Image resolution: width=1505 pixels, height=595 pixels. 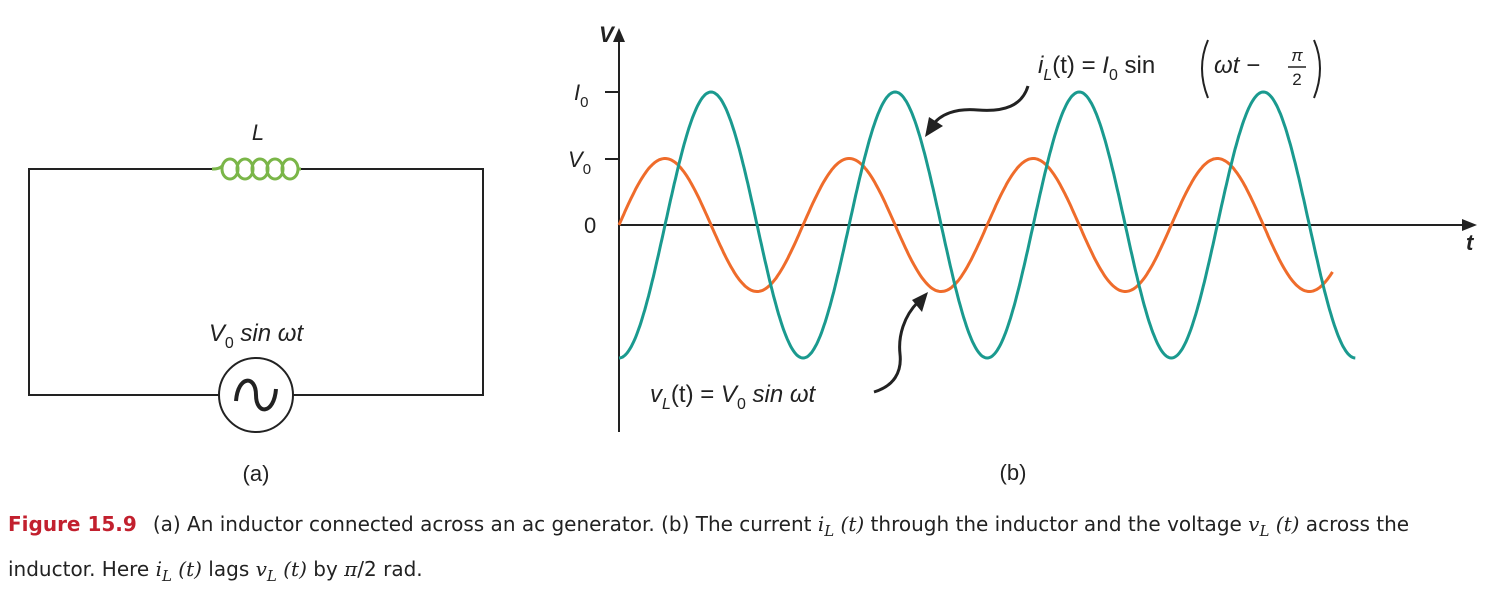 I want to click on x-axis-arrow-icon, so click(x=1469, y=225).